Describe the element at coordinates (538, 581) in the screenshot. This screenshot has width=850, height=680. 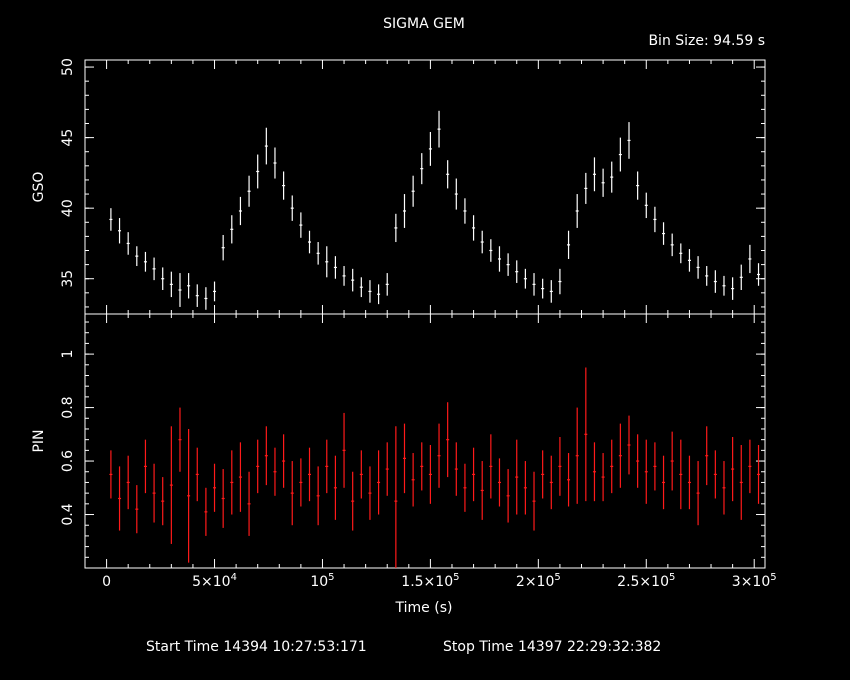
I see `x-tick-label: 2×105` at that location.